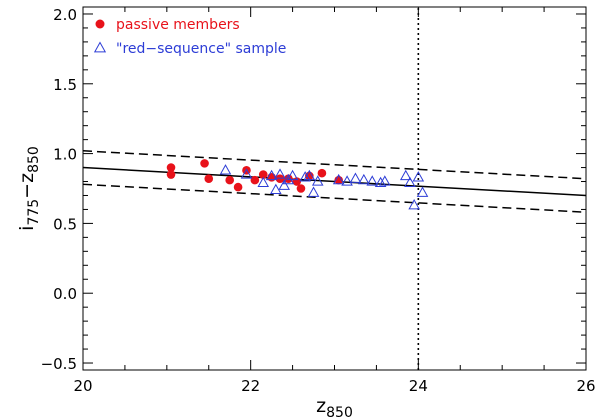 This screenshot has height=420, width=597. I want to click on x-tick-label: 24, so click(418, 386).